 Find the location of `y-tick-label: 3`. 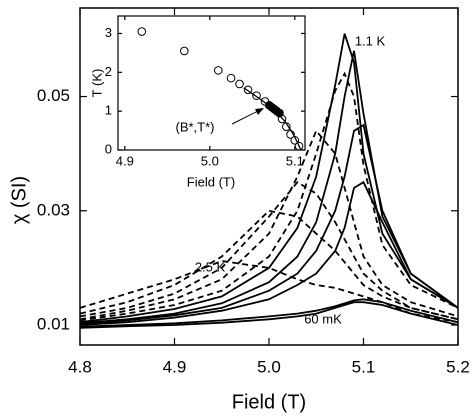

y-tick-label: 3 is located at coordinates (108, 32).